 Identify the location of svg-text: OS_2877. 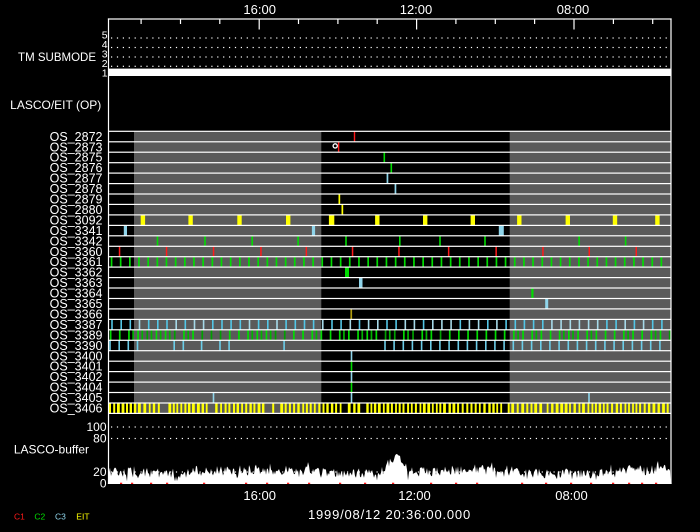
(76, 179).